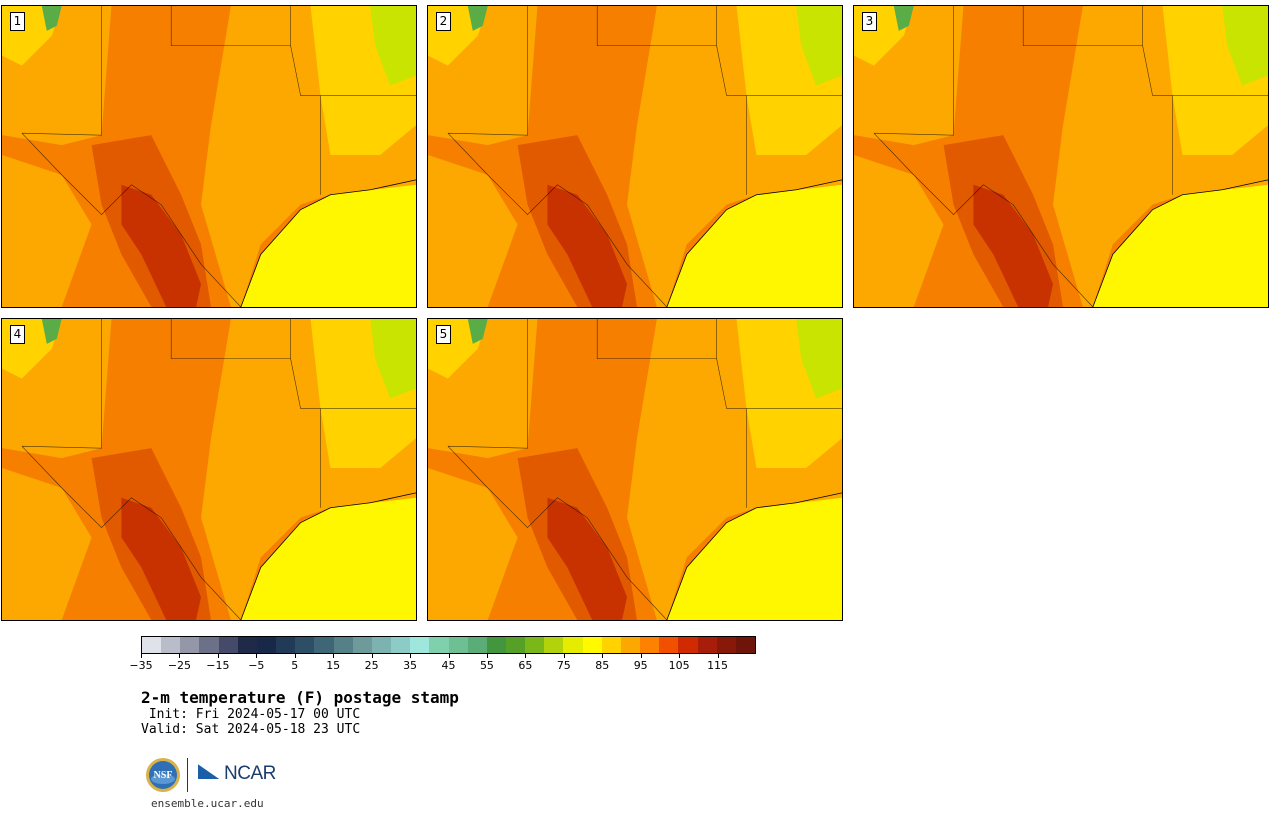  What do you see at coordinates (640, 665) in the screenshot?
I see `colorbar-tick-label: 95` at bounding box center [640, 665].